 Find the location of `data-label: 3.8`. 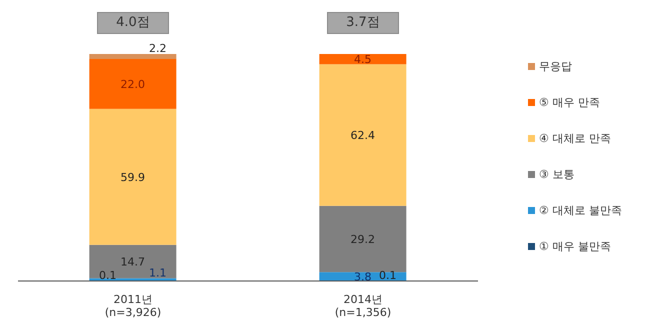

data-label: 3.8 is located at coordinates (363, 277).